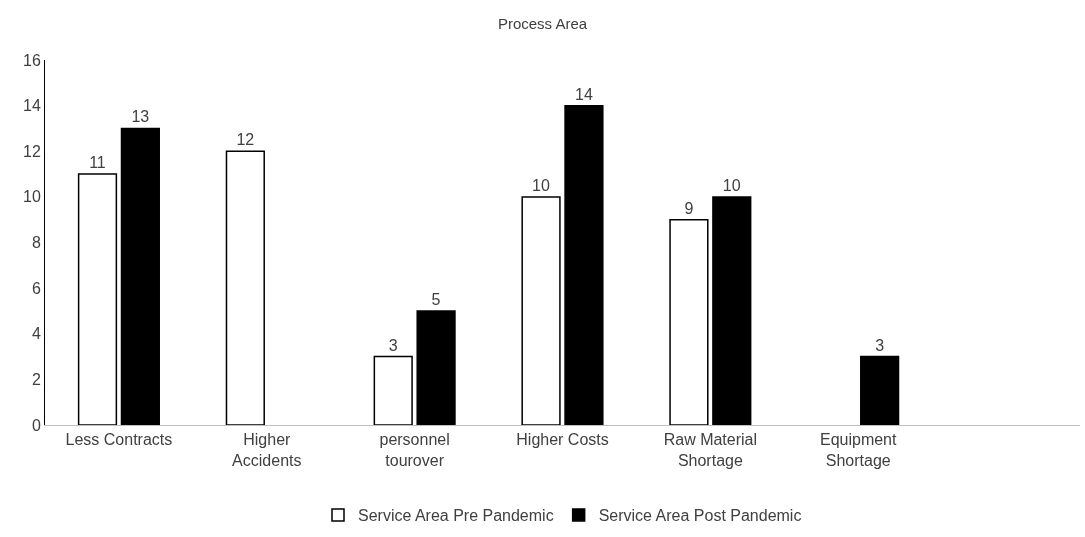 Image resolution: width=1085 pixels, height=537 pixels. Describe the element at coordinates (36, 334) in the screenshot. I see `y-tick-label: 4` at that location.